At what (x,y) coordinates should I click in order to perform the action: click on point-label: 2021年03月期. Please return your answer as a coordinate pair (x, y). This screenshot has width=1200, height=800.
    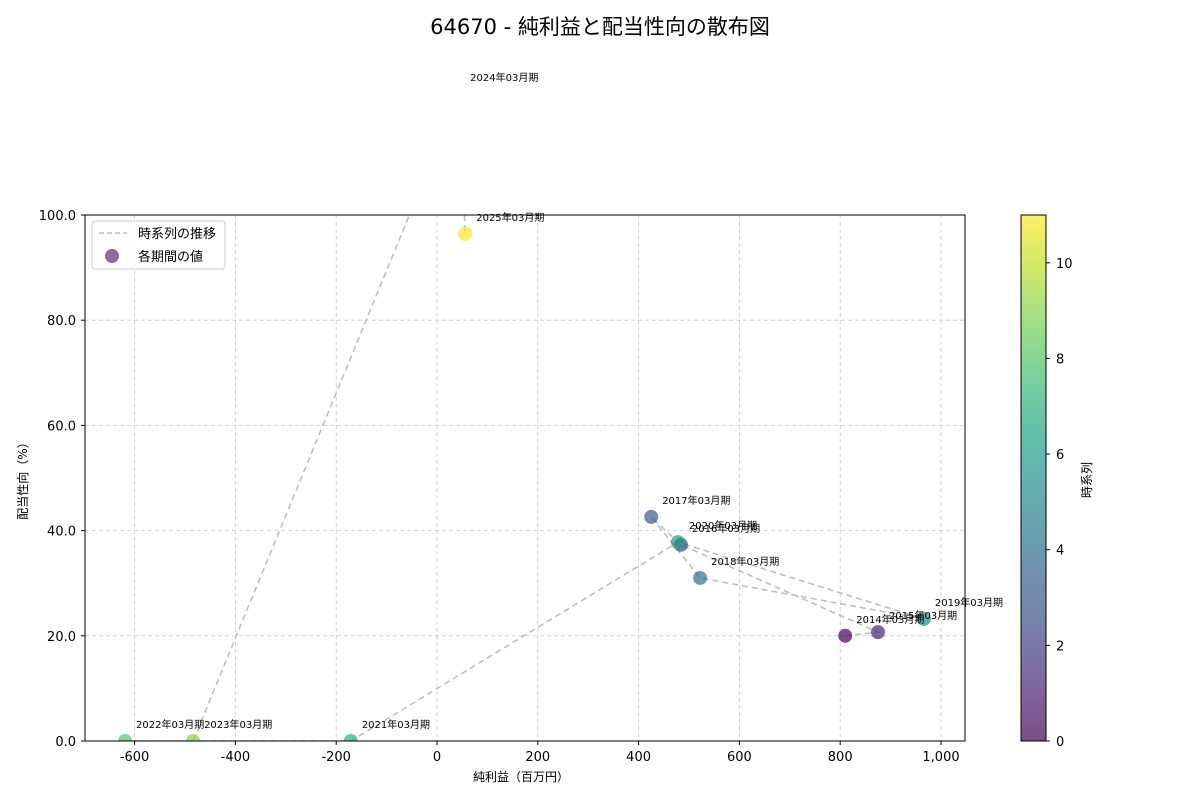
    Looking at the image, I should click on (396, 724).